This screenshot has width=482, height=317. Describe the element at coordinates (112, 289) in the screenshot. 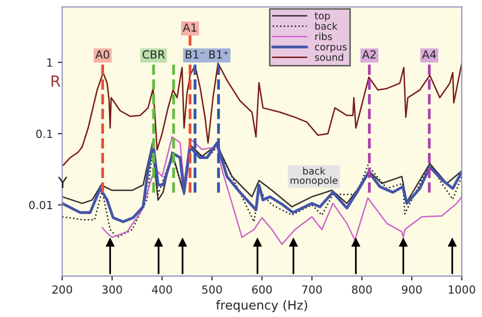

I see `x-tick-label: 300` at that location.